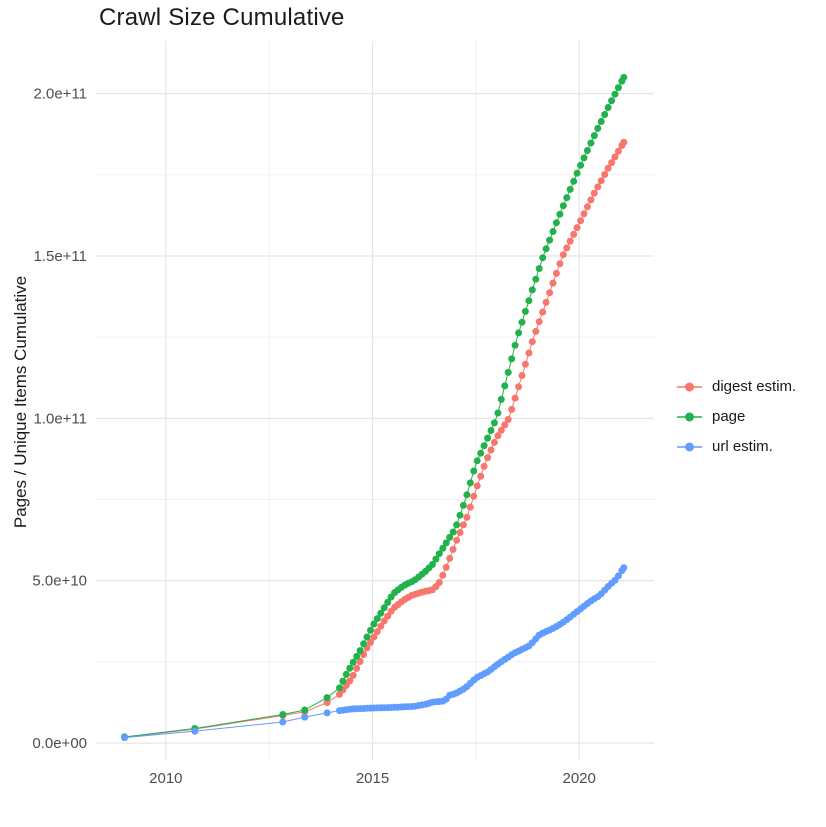 This screenshot has width=826, height=827. What do you see at coordinates (689, 446) in the screenshot?
I see `legend-key-url-icon` at bounding box center [689, 446].